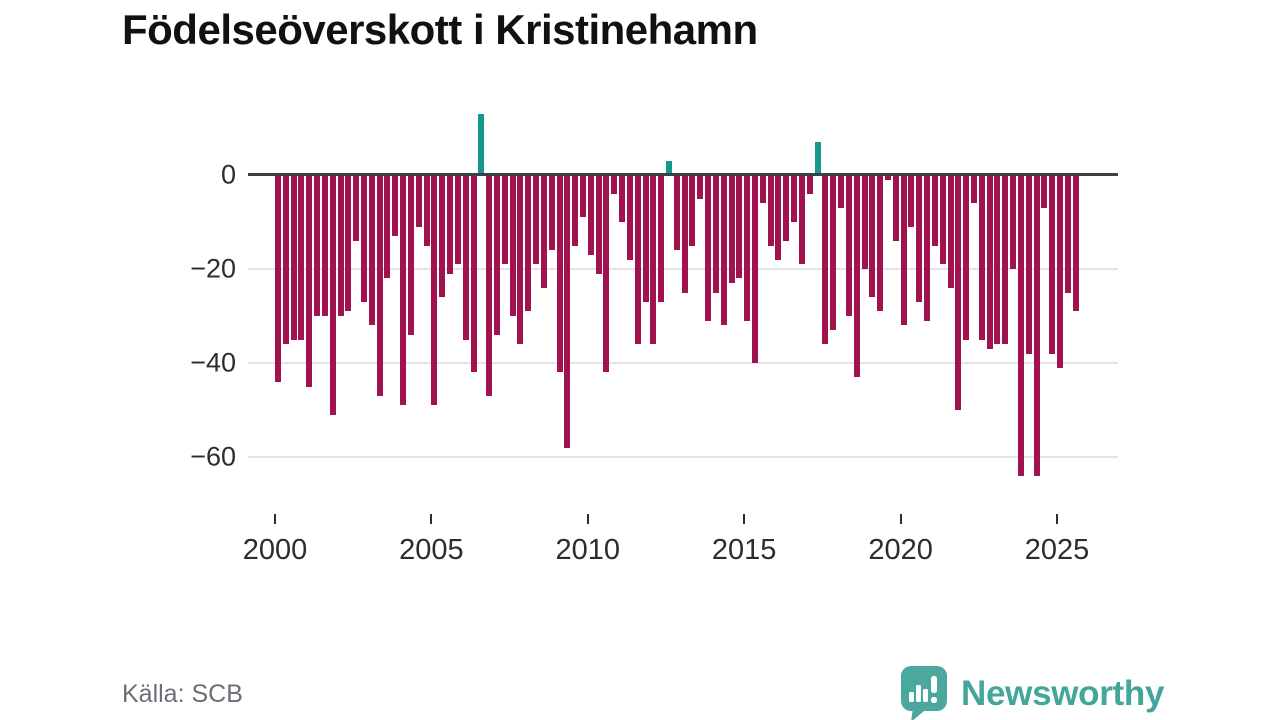  What do you see at coordinates (770, 210) in the screenshot?
I see `bar-2015-q4` at bounding box center [770, 210].